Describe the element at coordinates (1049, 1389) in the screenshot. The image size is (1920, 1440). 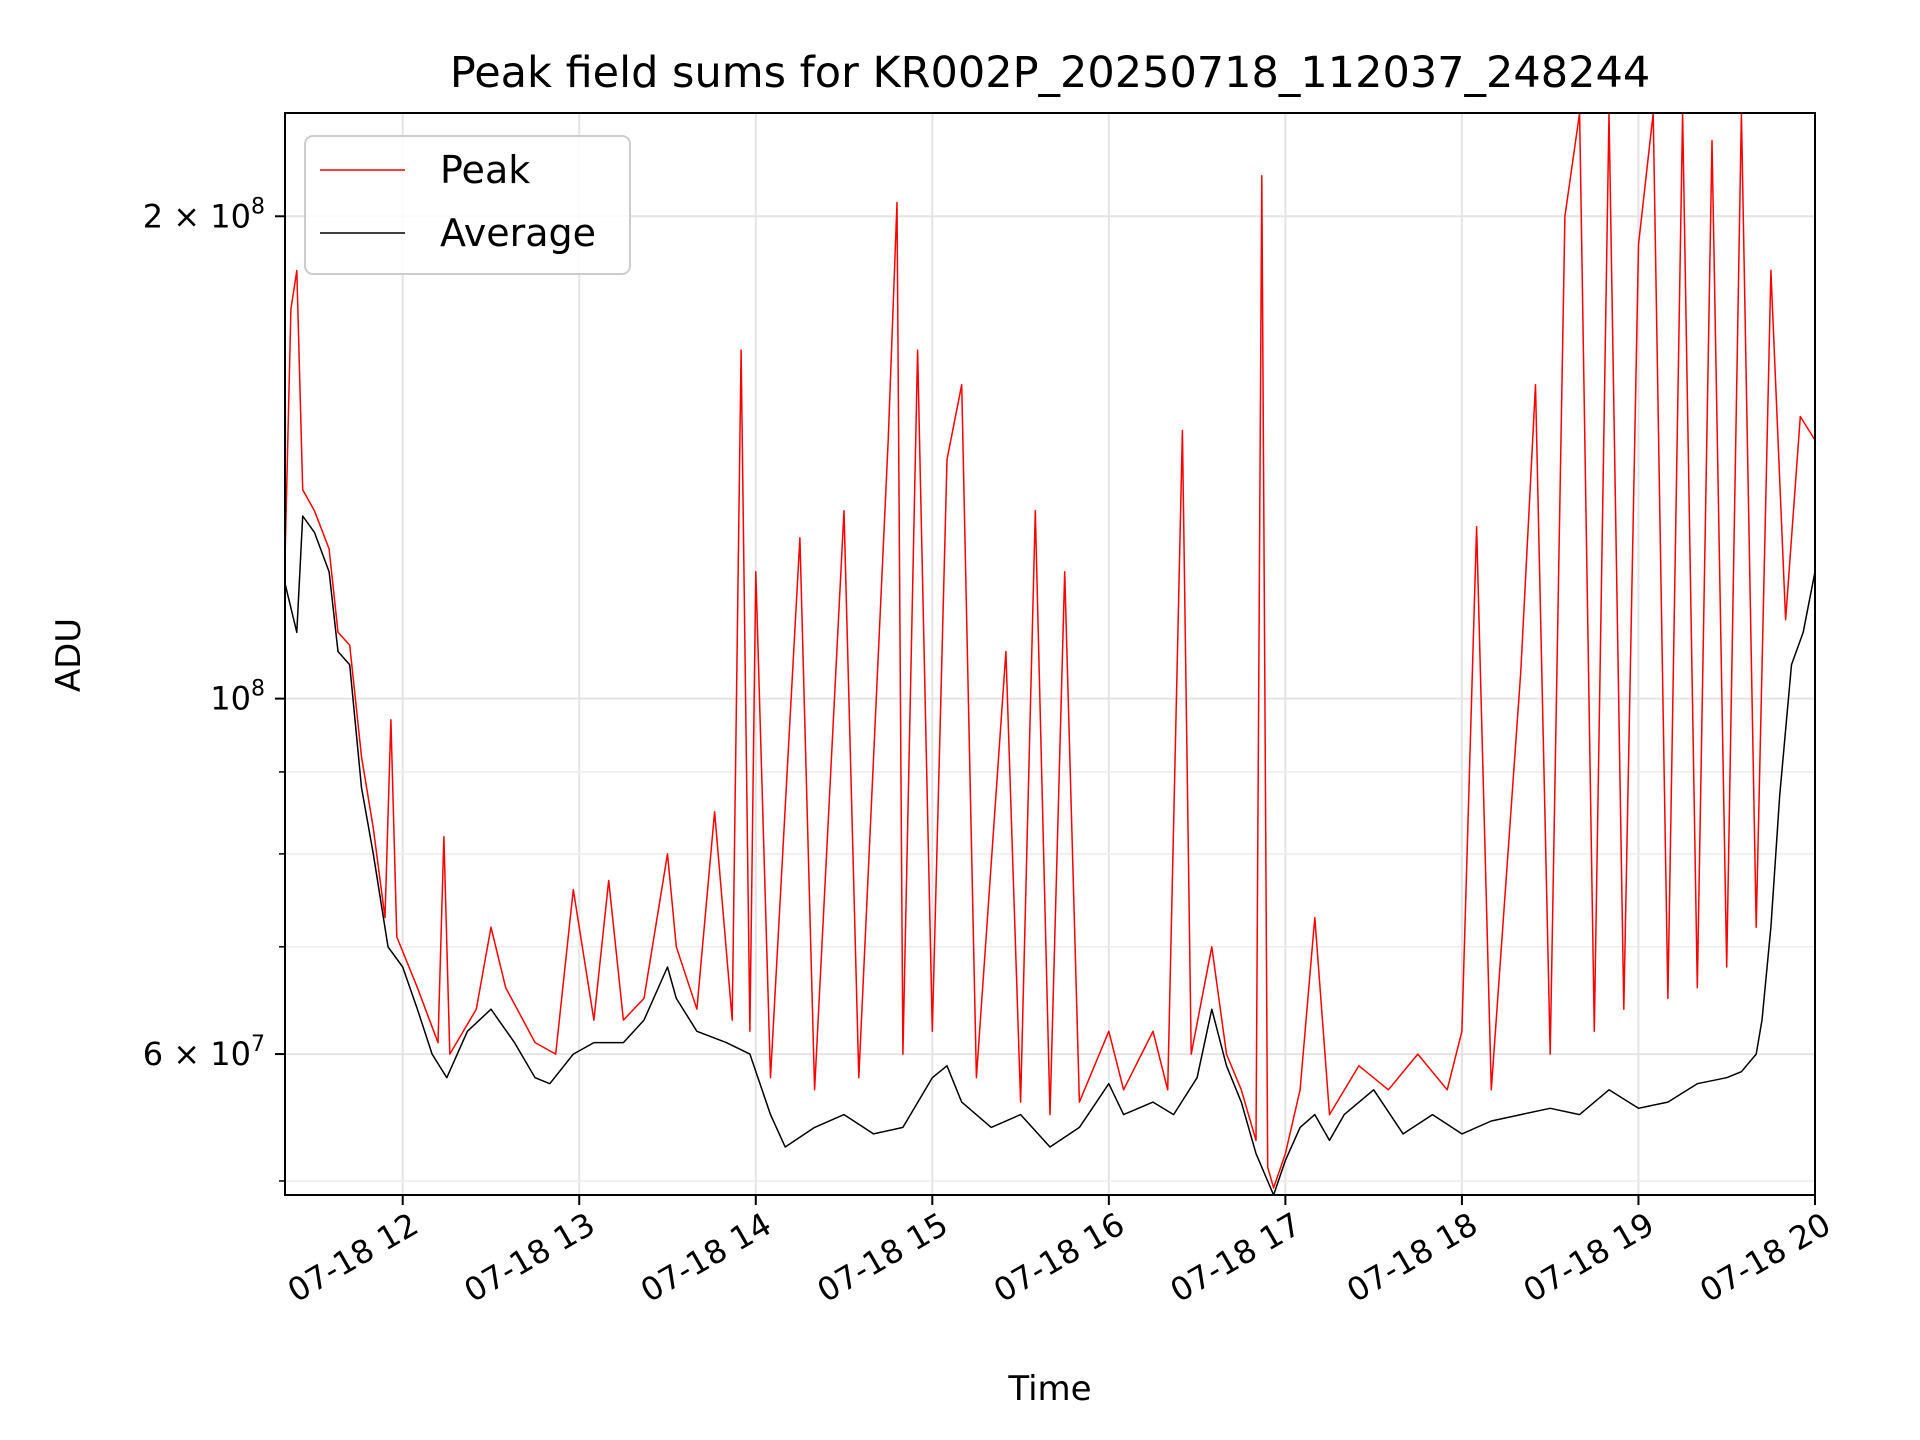
I see `x-axis-title: Time` at that location.